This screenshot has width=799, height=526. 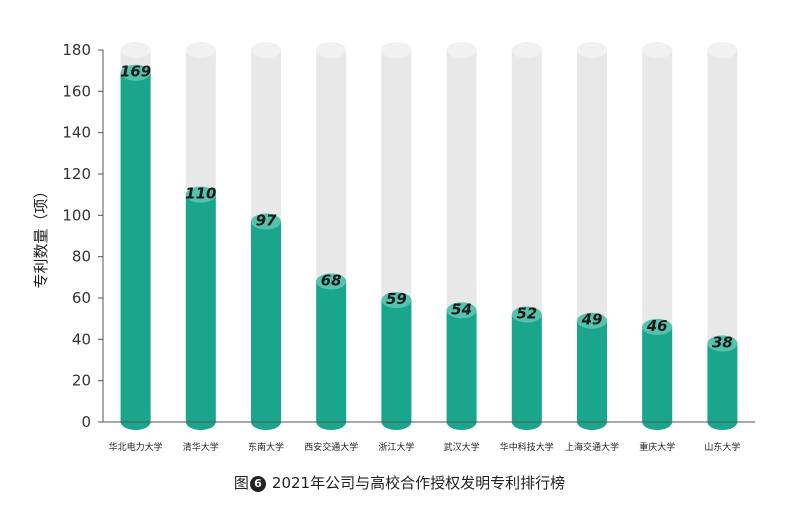 I want to click on bar-value-label: 59, so click(x=396, y=299).